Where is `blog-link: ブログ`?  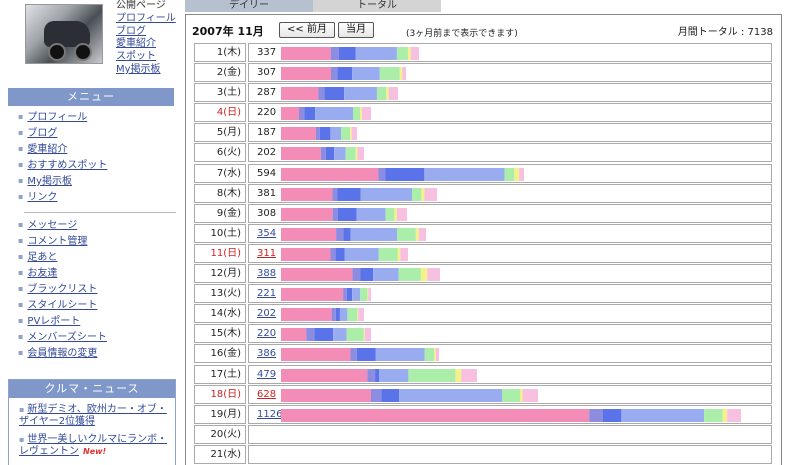 blog-link: ブログ is located at coordinates (131, 31).